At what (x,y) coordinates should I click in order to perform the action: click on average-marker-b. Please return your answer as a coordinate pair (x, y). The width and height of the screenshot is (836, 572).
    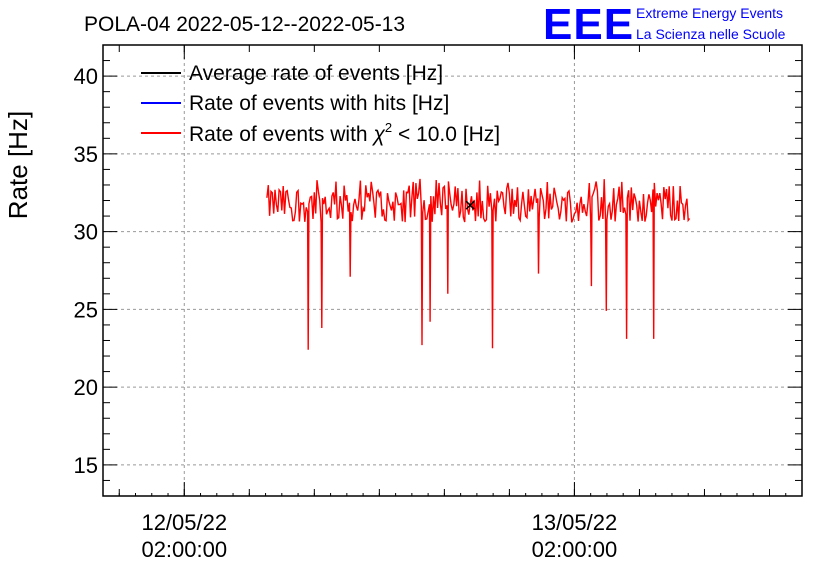
    Looking at the image, I should click on (470, 205).